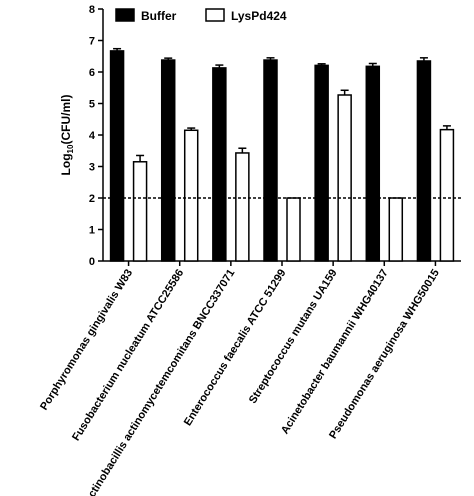 Image resolution: width=474 pixels, height=496 pixels. I want to click on x-category-label: Enterococcus faecalis ATCC 51299, so click(235, 347).